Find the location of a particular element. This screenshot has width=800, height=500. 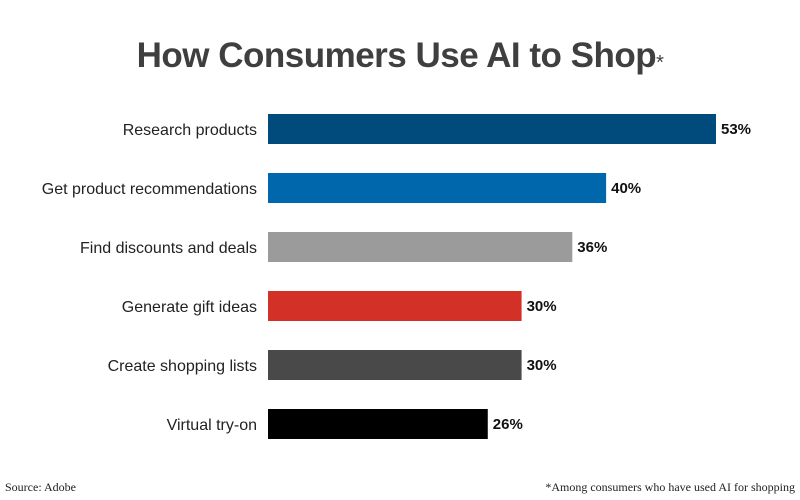

bar-row: Create shopping lists 30% is located at coordinates (332, 365).